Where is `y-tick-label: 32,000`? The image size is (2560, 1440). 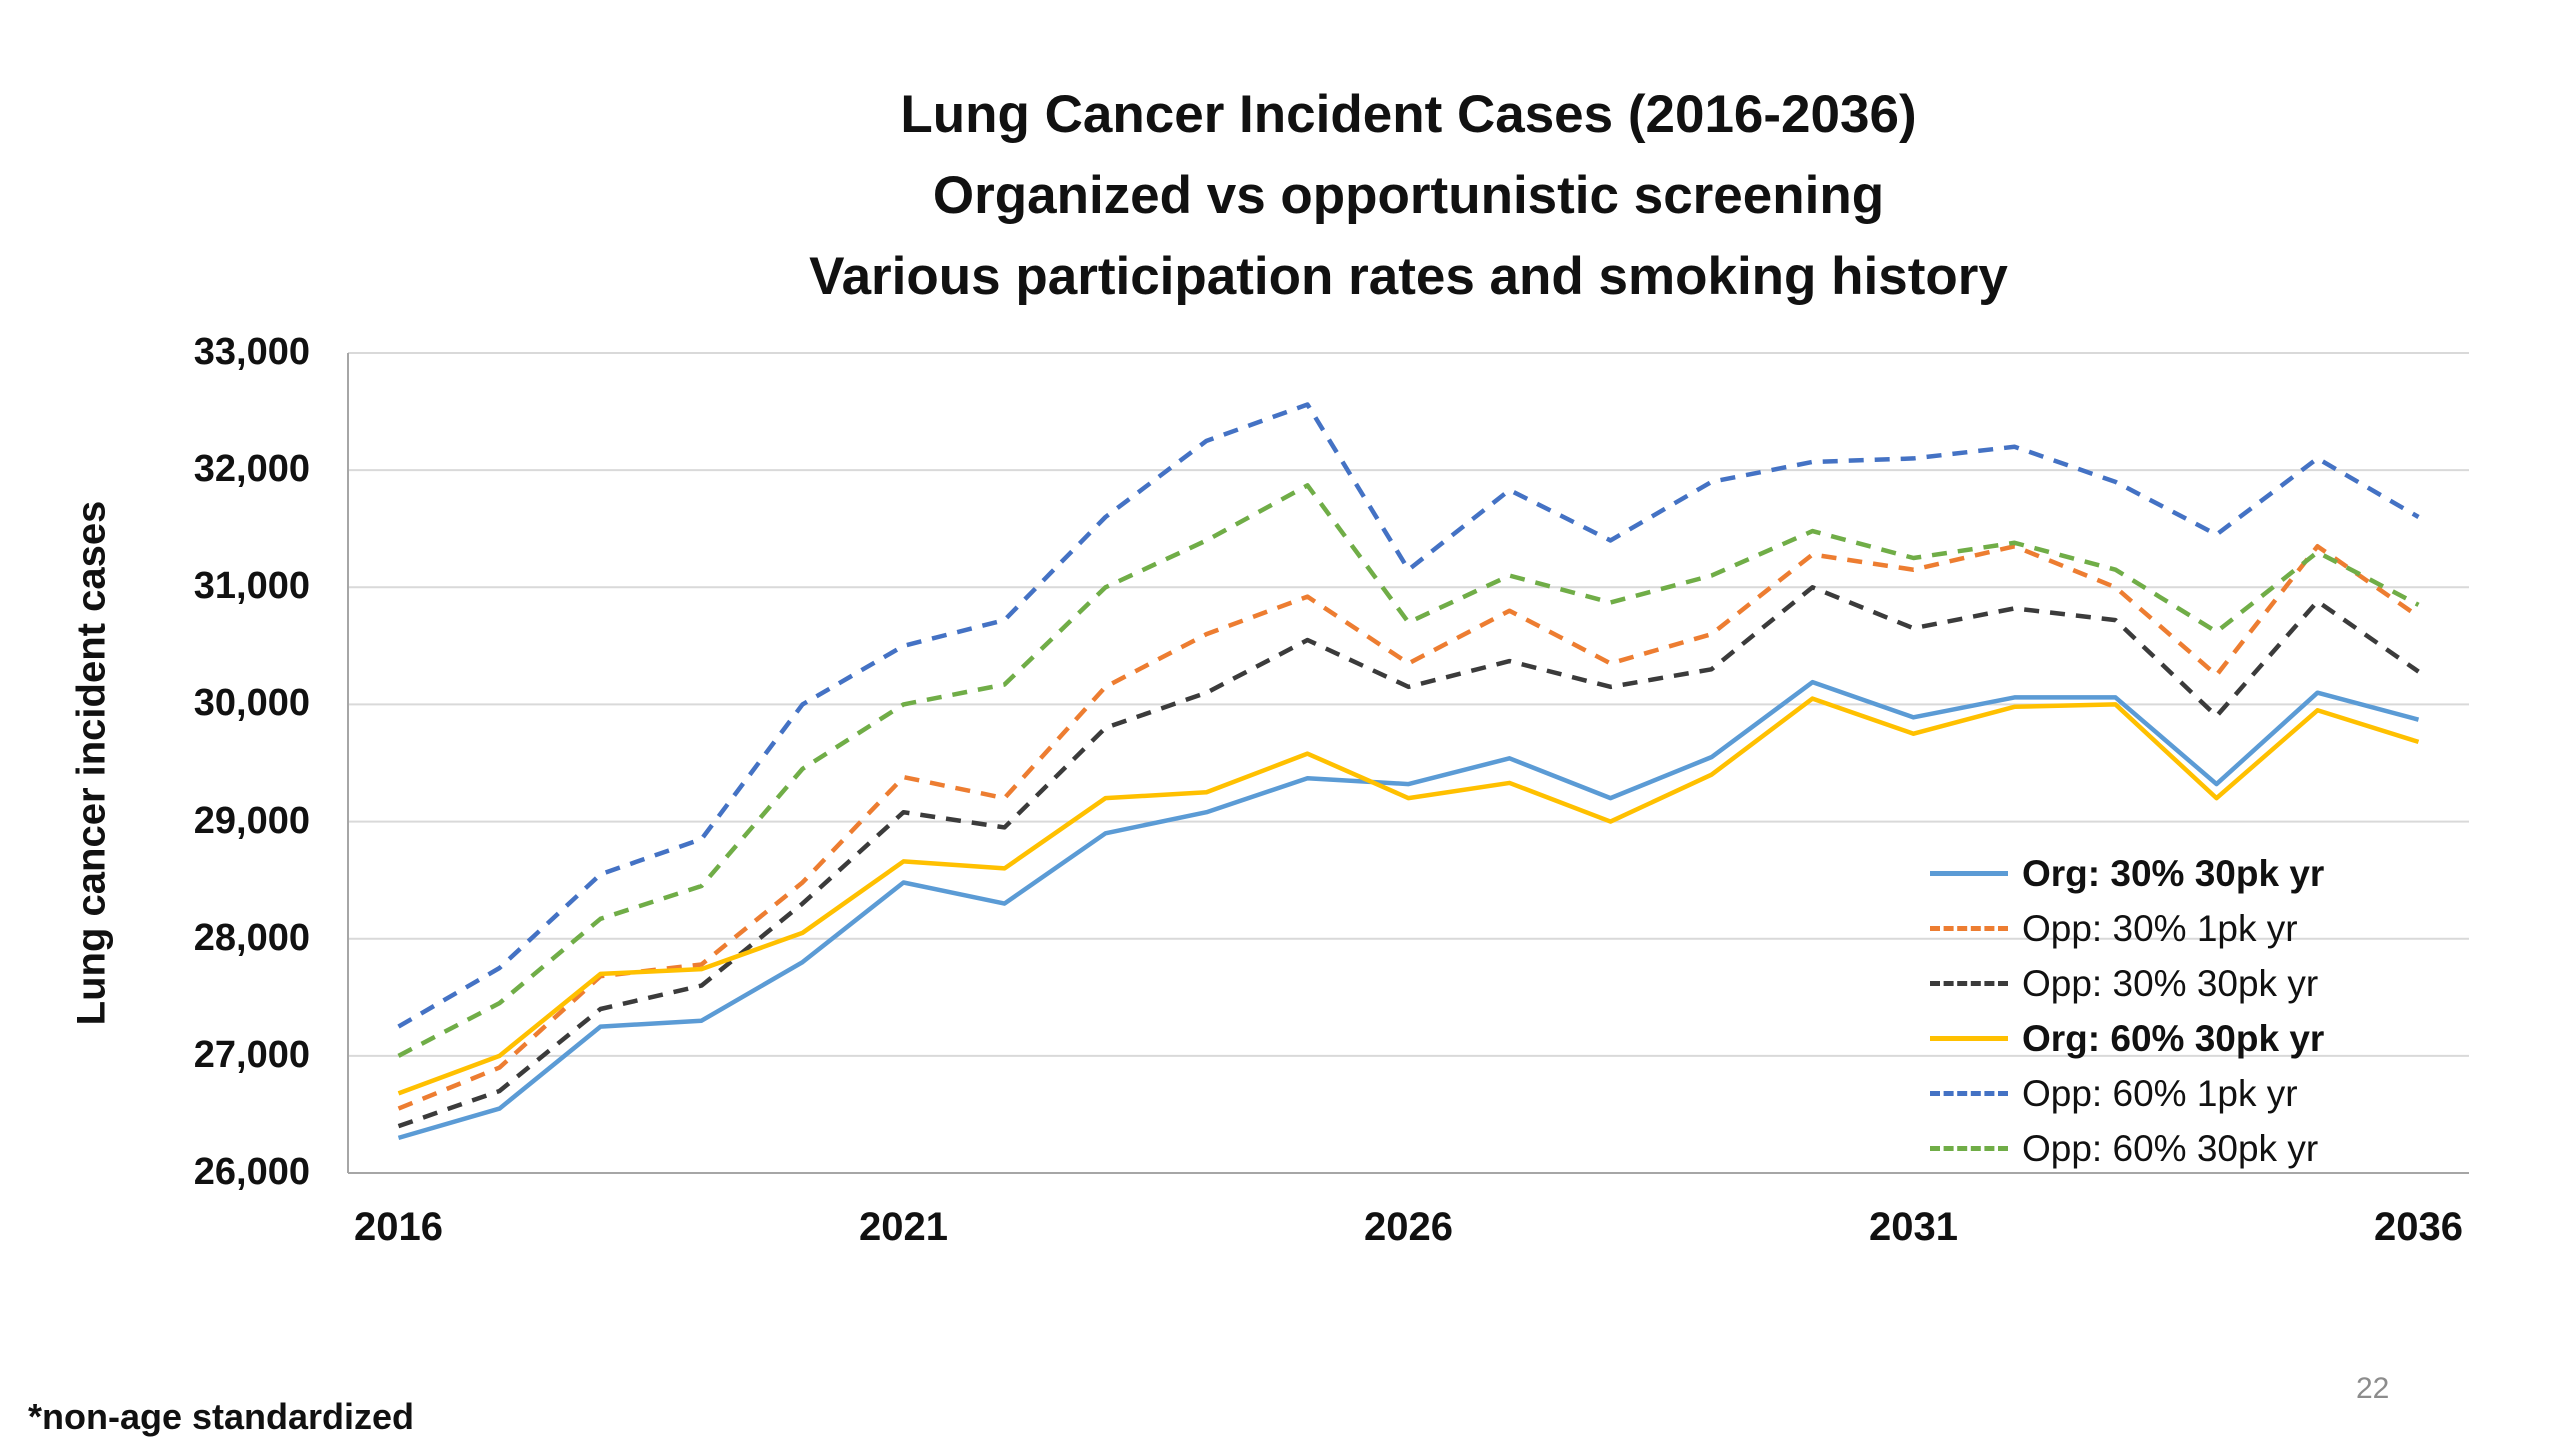 y-tick-label: 32,000 is located at coordinates (251, 469).